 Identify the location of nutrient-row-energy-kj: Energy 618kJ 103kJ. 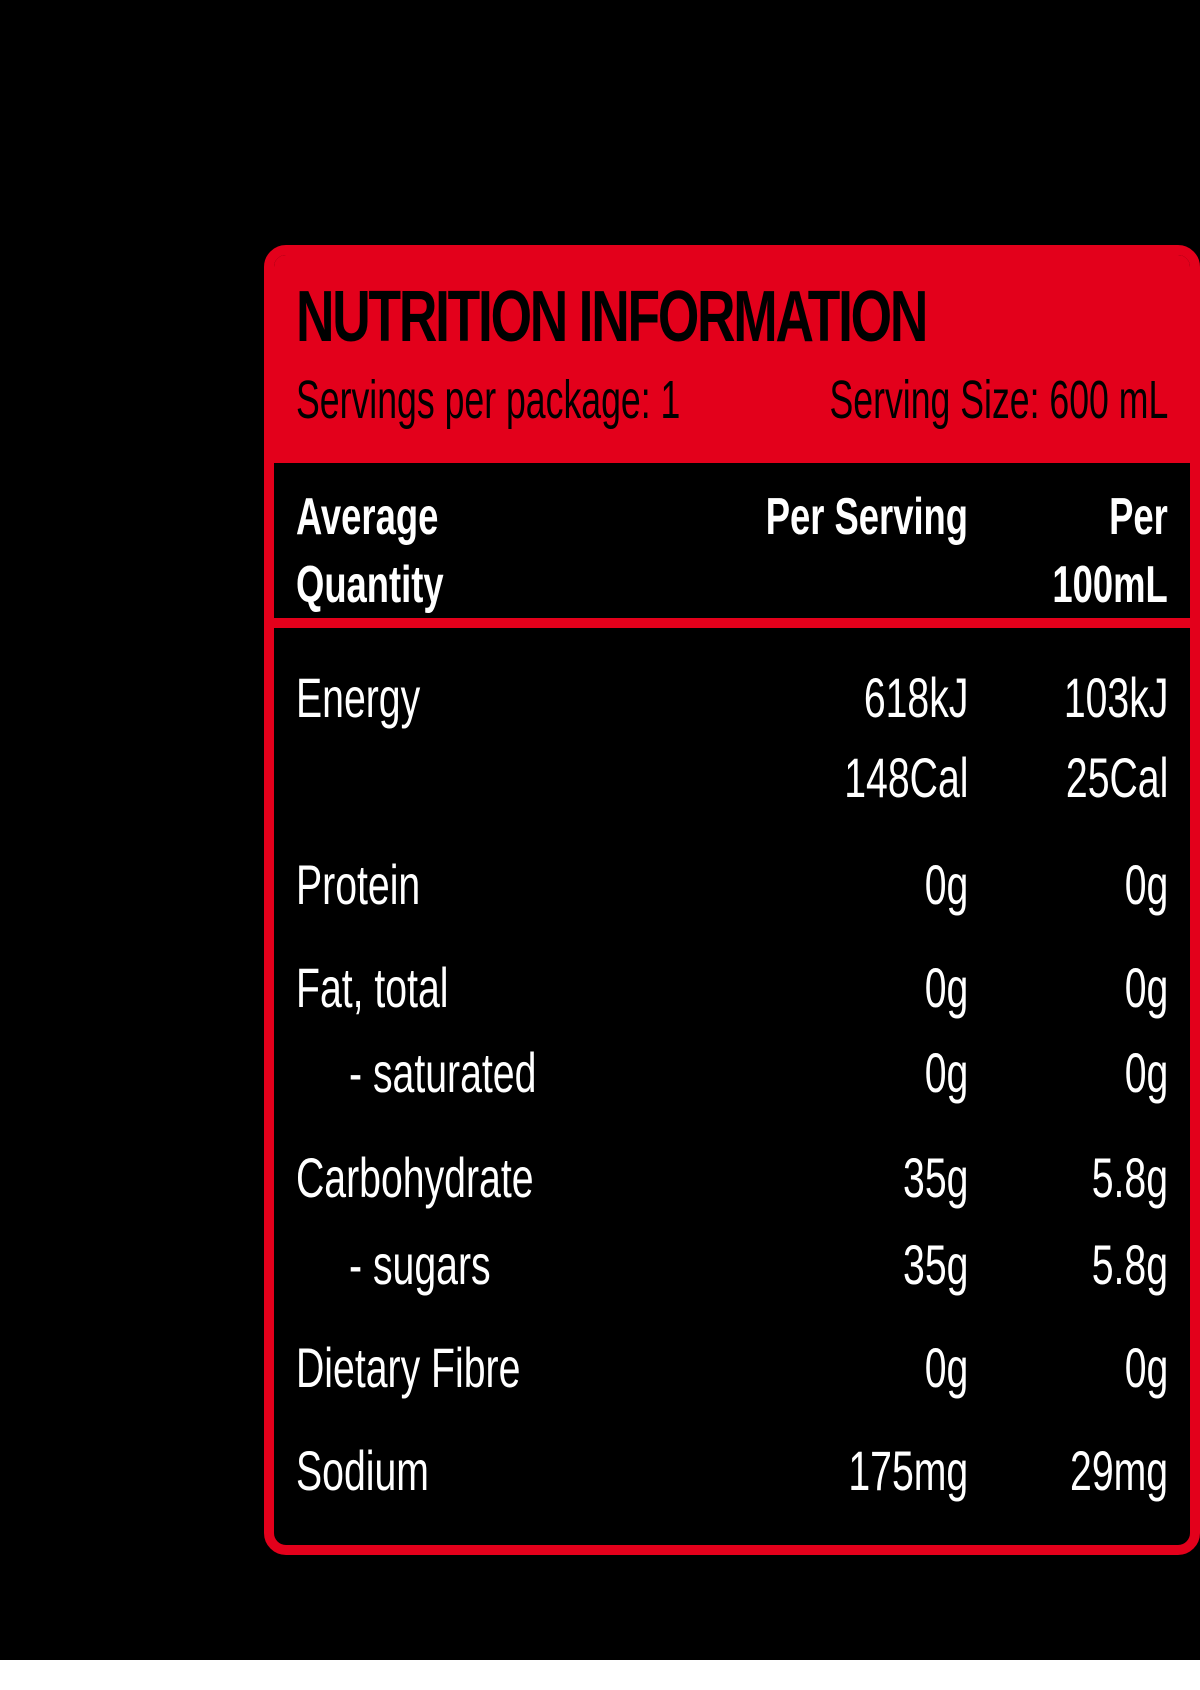
(732, 698).